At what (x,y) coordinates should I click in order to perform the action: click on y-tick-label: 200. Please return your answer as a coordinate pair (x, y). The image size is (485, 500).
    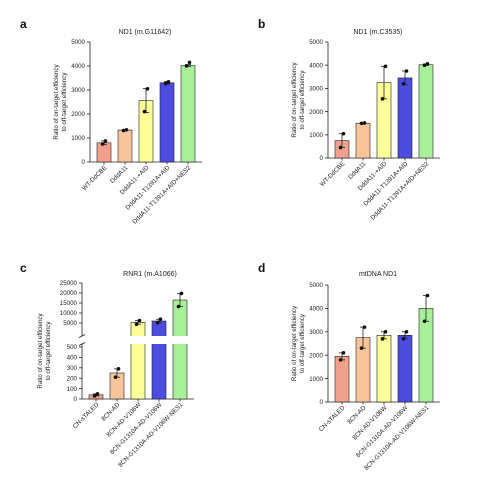
    Looking at the image, I should click on (72, 378).